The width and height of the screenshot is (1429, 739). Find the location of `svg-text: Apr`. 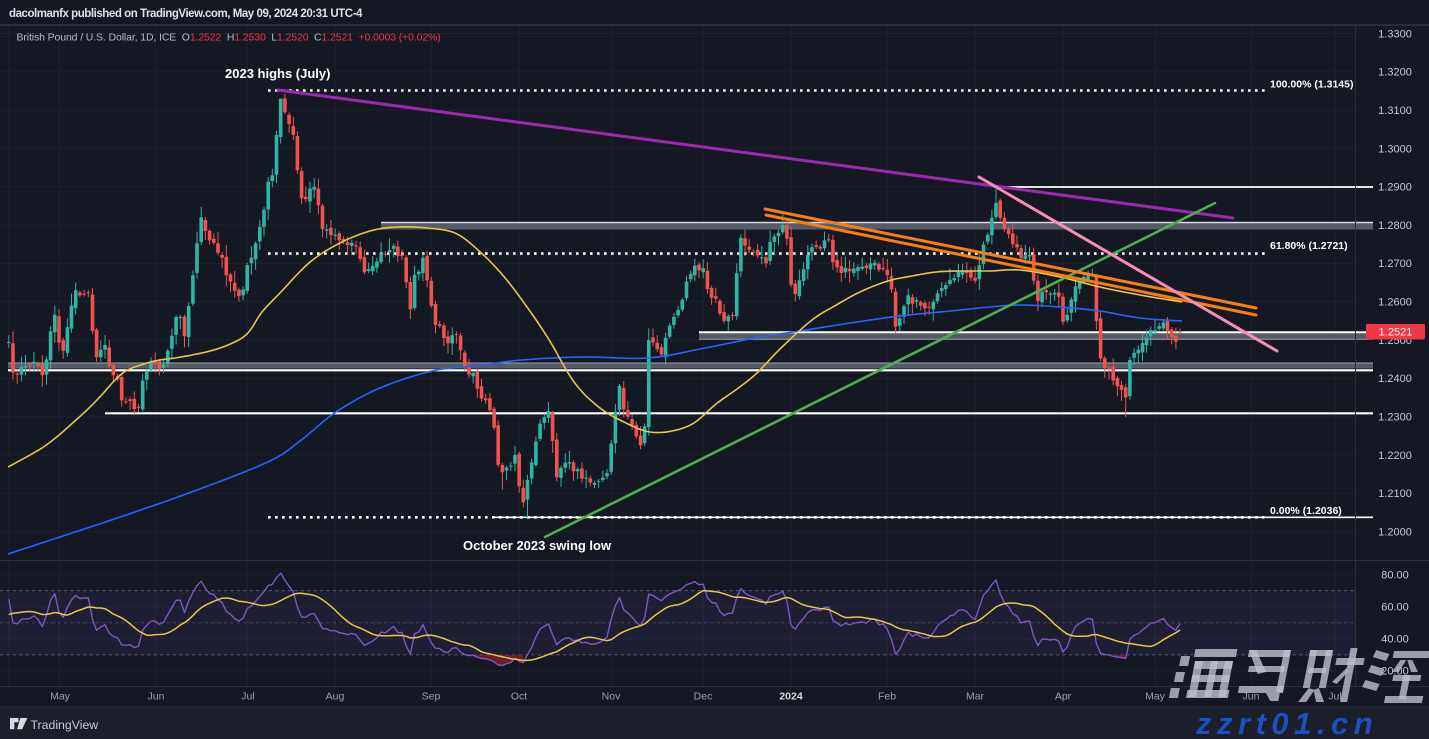

svg-text: Apr is located at coordinates (1063, 697).